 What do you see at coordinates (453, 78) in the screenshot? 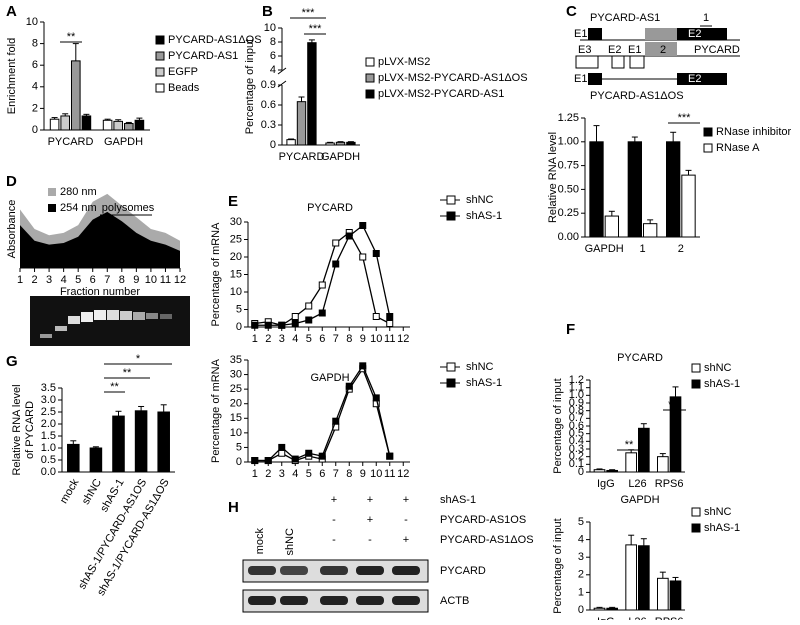
I see `legend-label: pLVX-MS2-PYCARD-AS1ΔOS` at bounding box center [453, 78].